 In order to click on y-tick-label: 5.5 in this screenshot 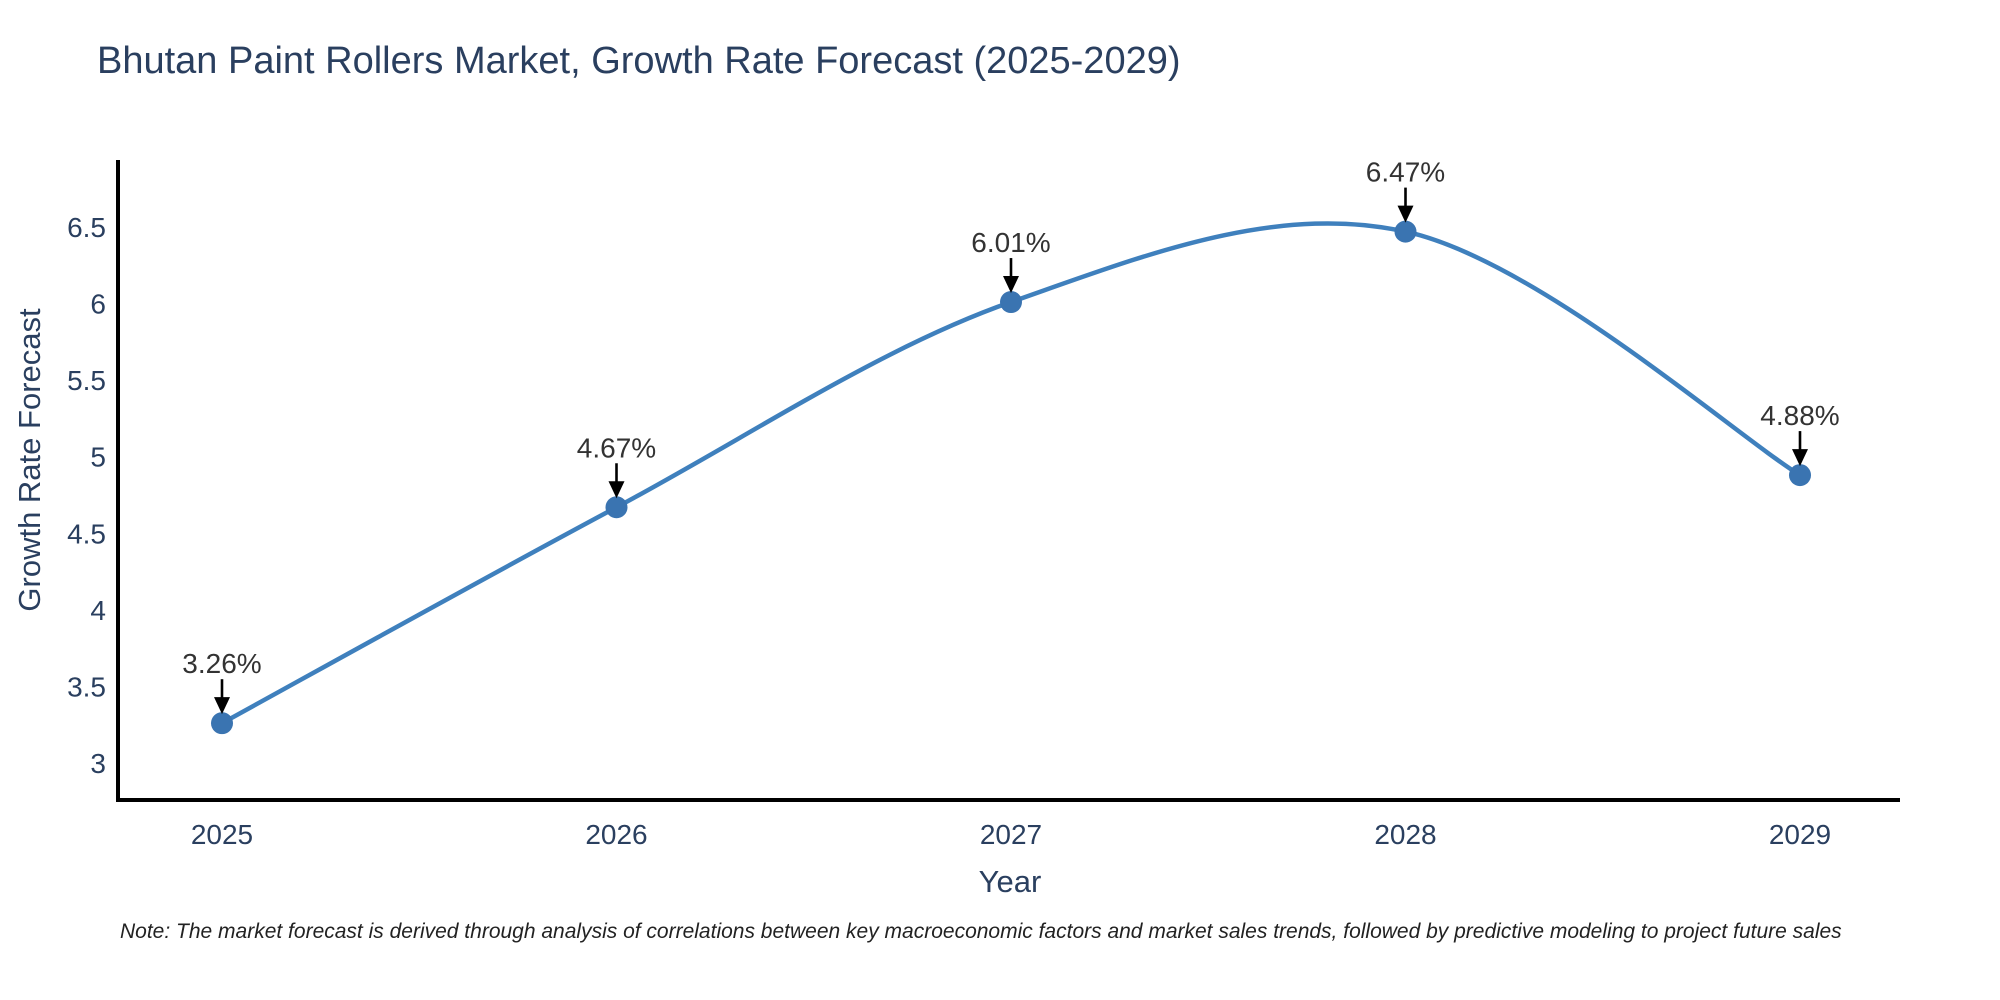, I will do `click(86, 380)`.